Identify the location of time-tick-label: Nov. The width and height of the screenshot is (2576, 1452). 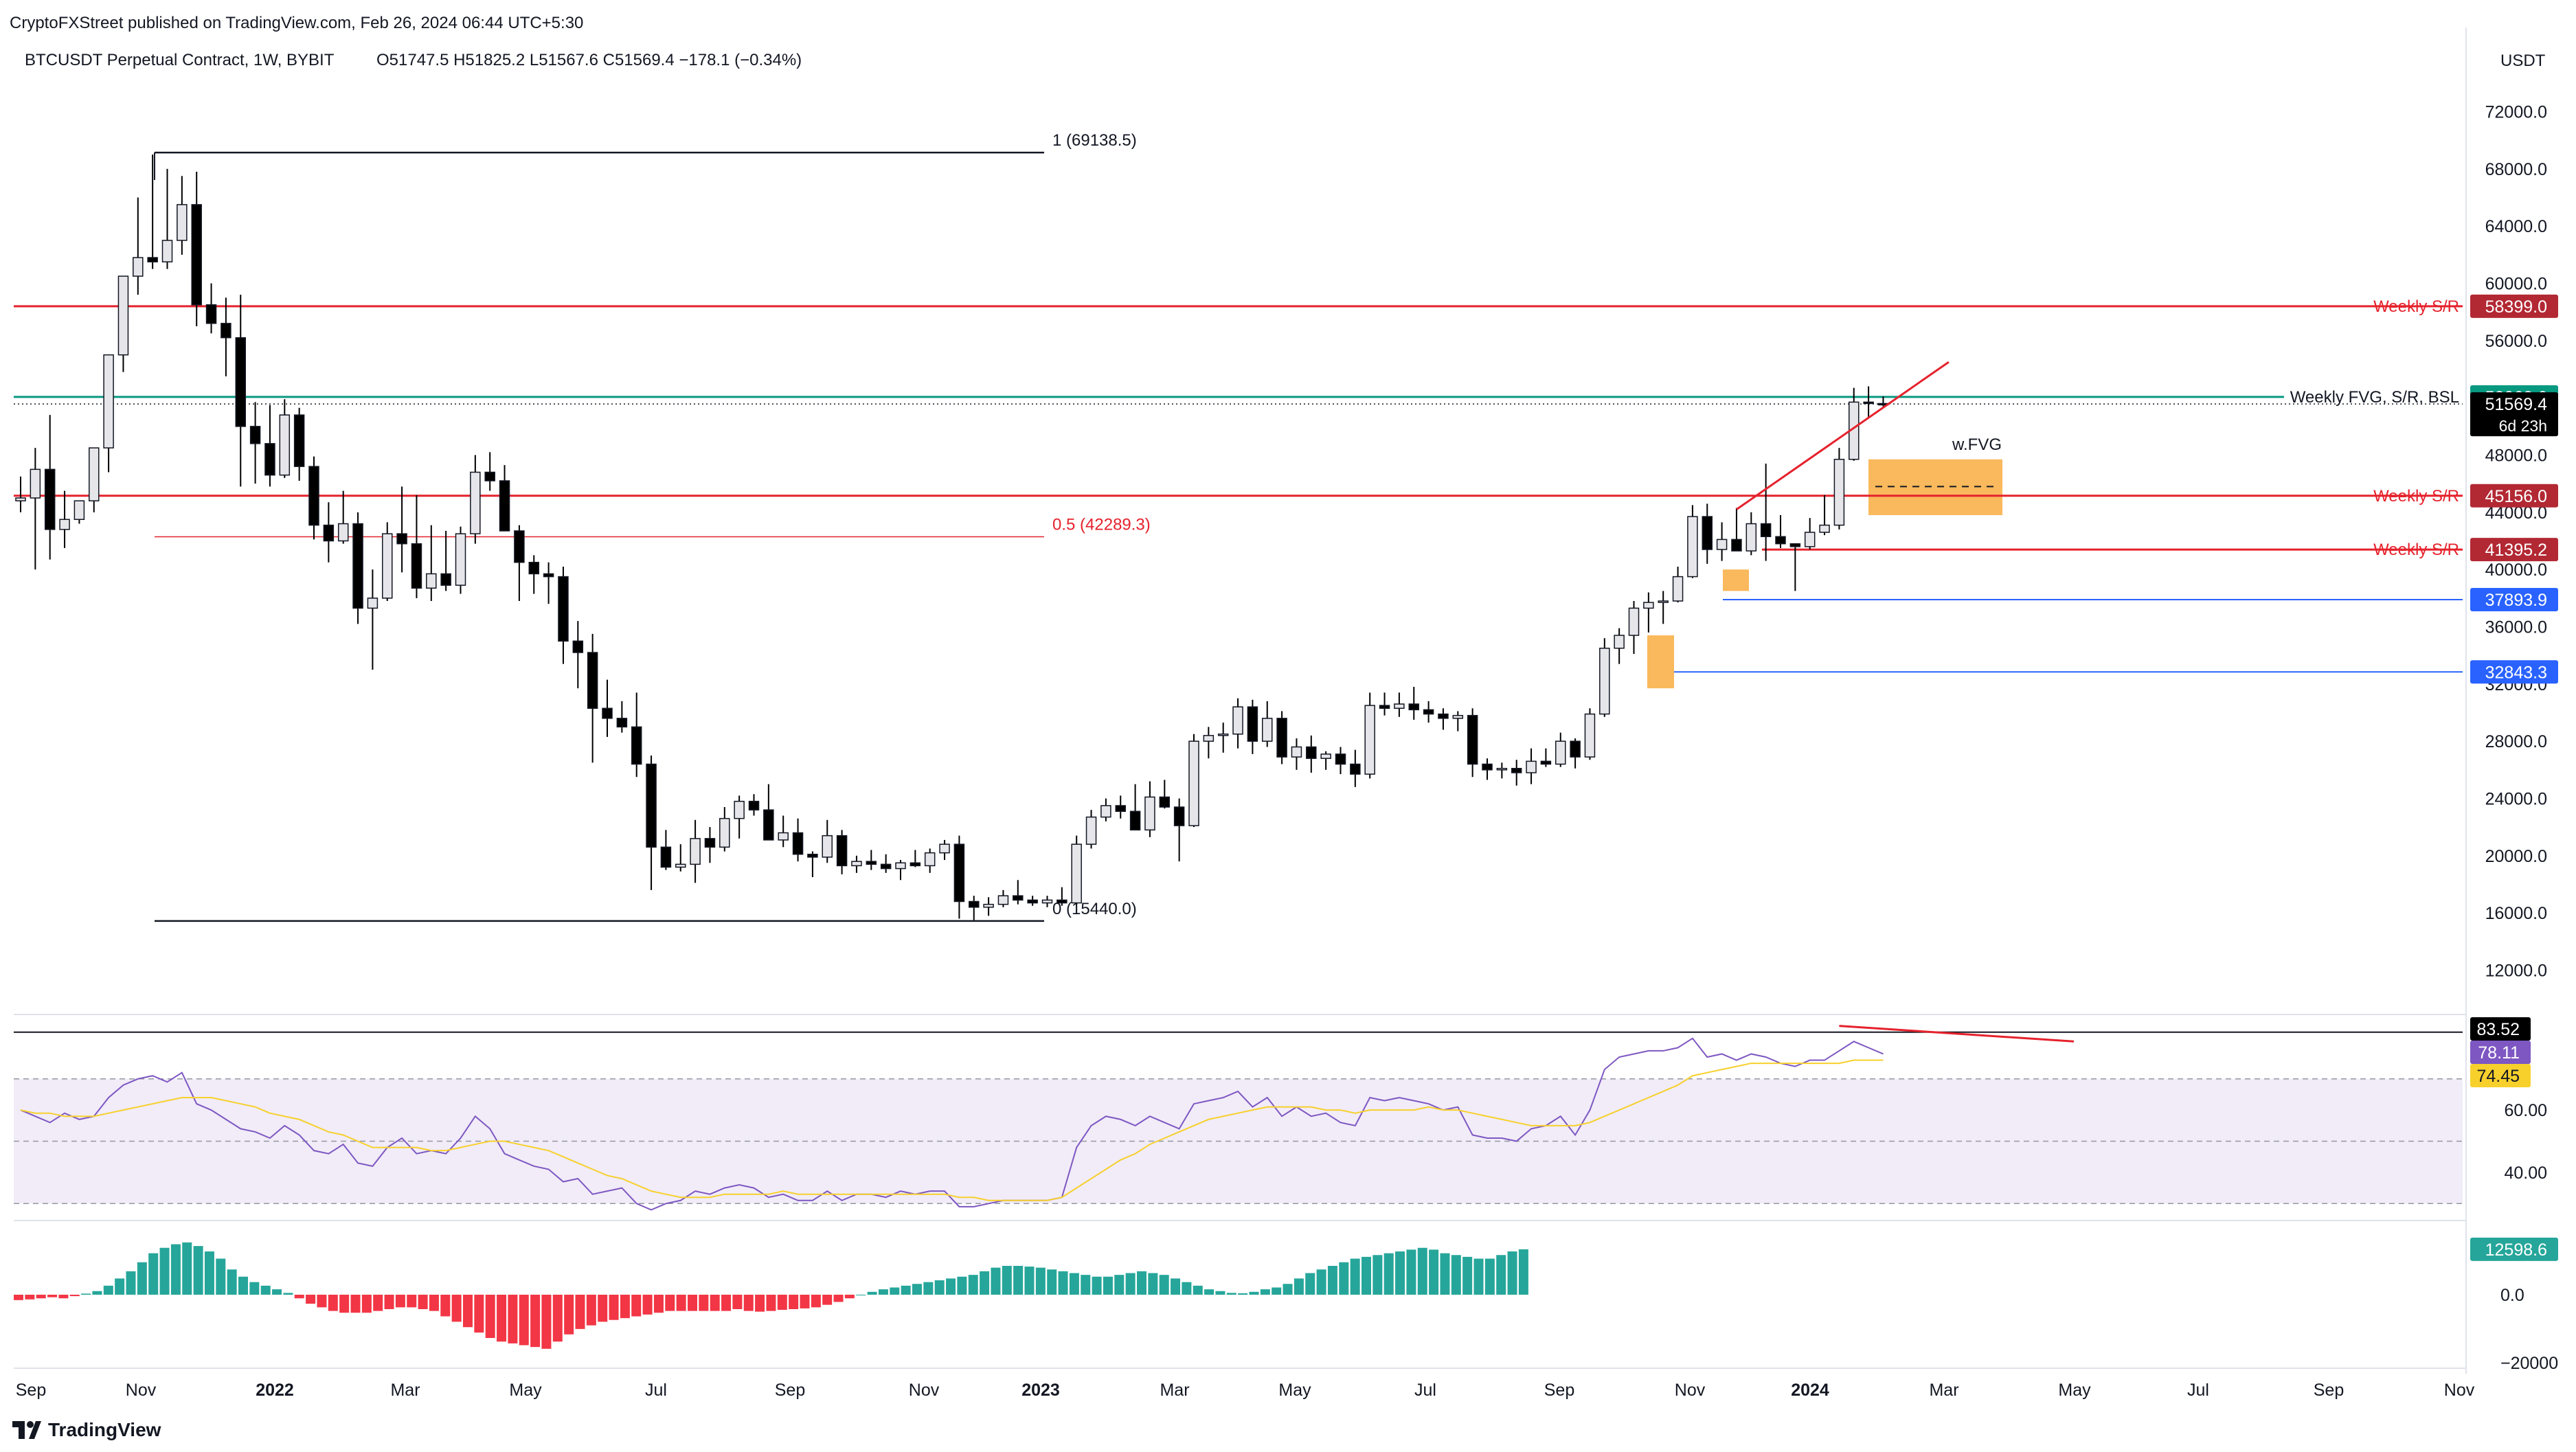
(1690, 1390).